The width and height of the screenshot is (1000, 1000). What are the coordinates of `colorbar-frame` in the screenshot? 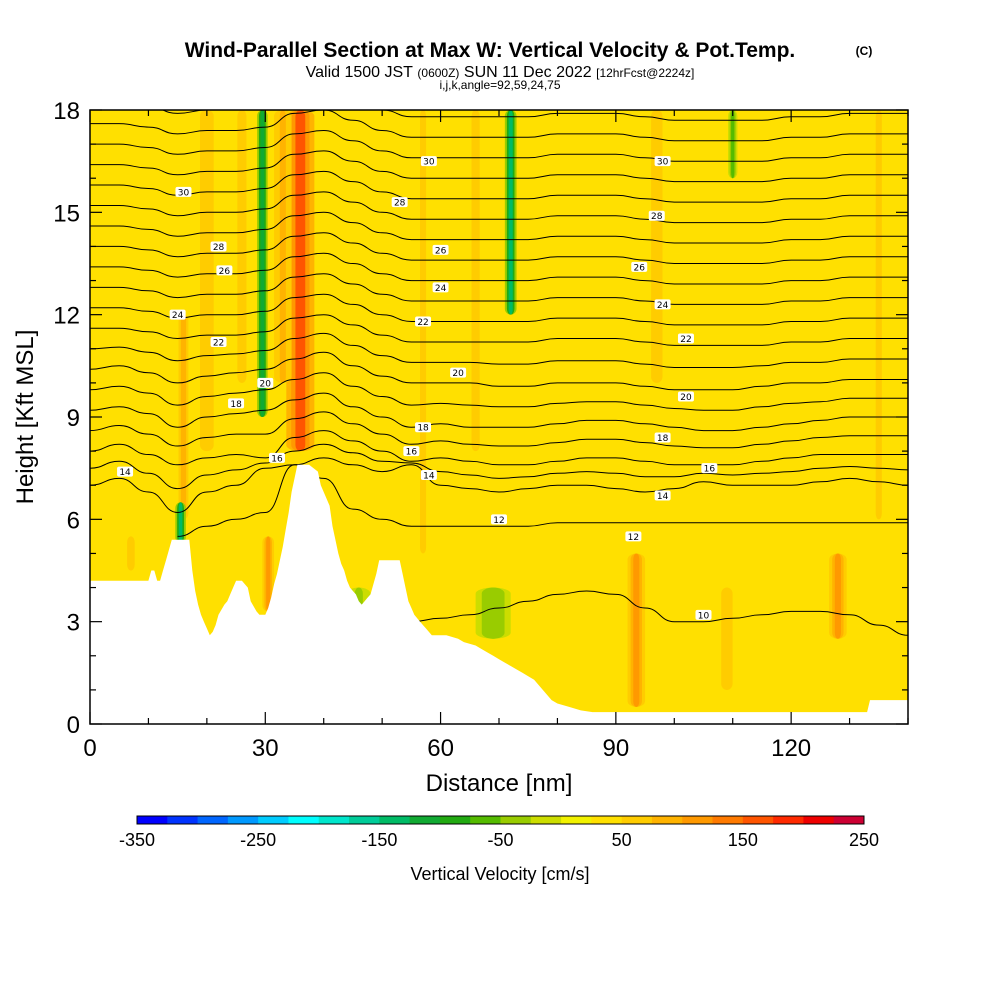 It's located at (500, 820).